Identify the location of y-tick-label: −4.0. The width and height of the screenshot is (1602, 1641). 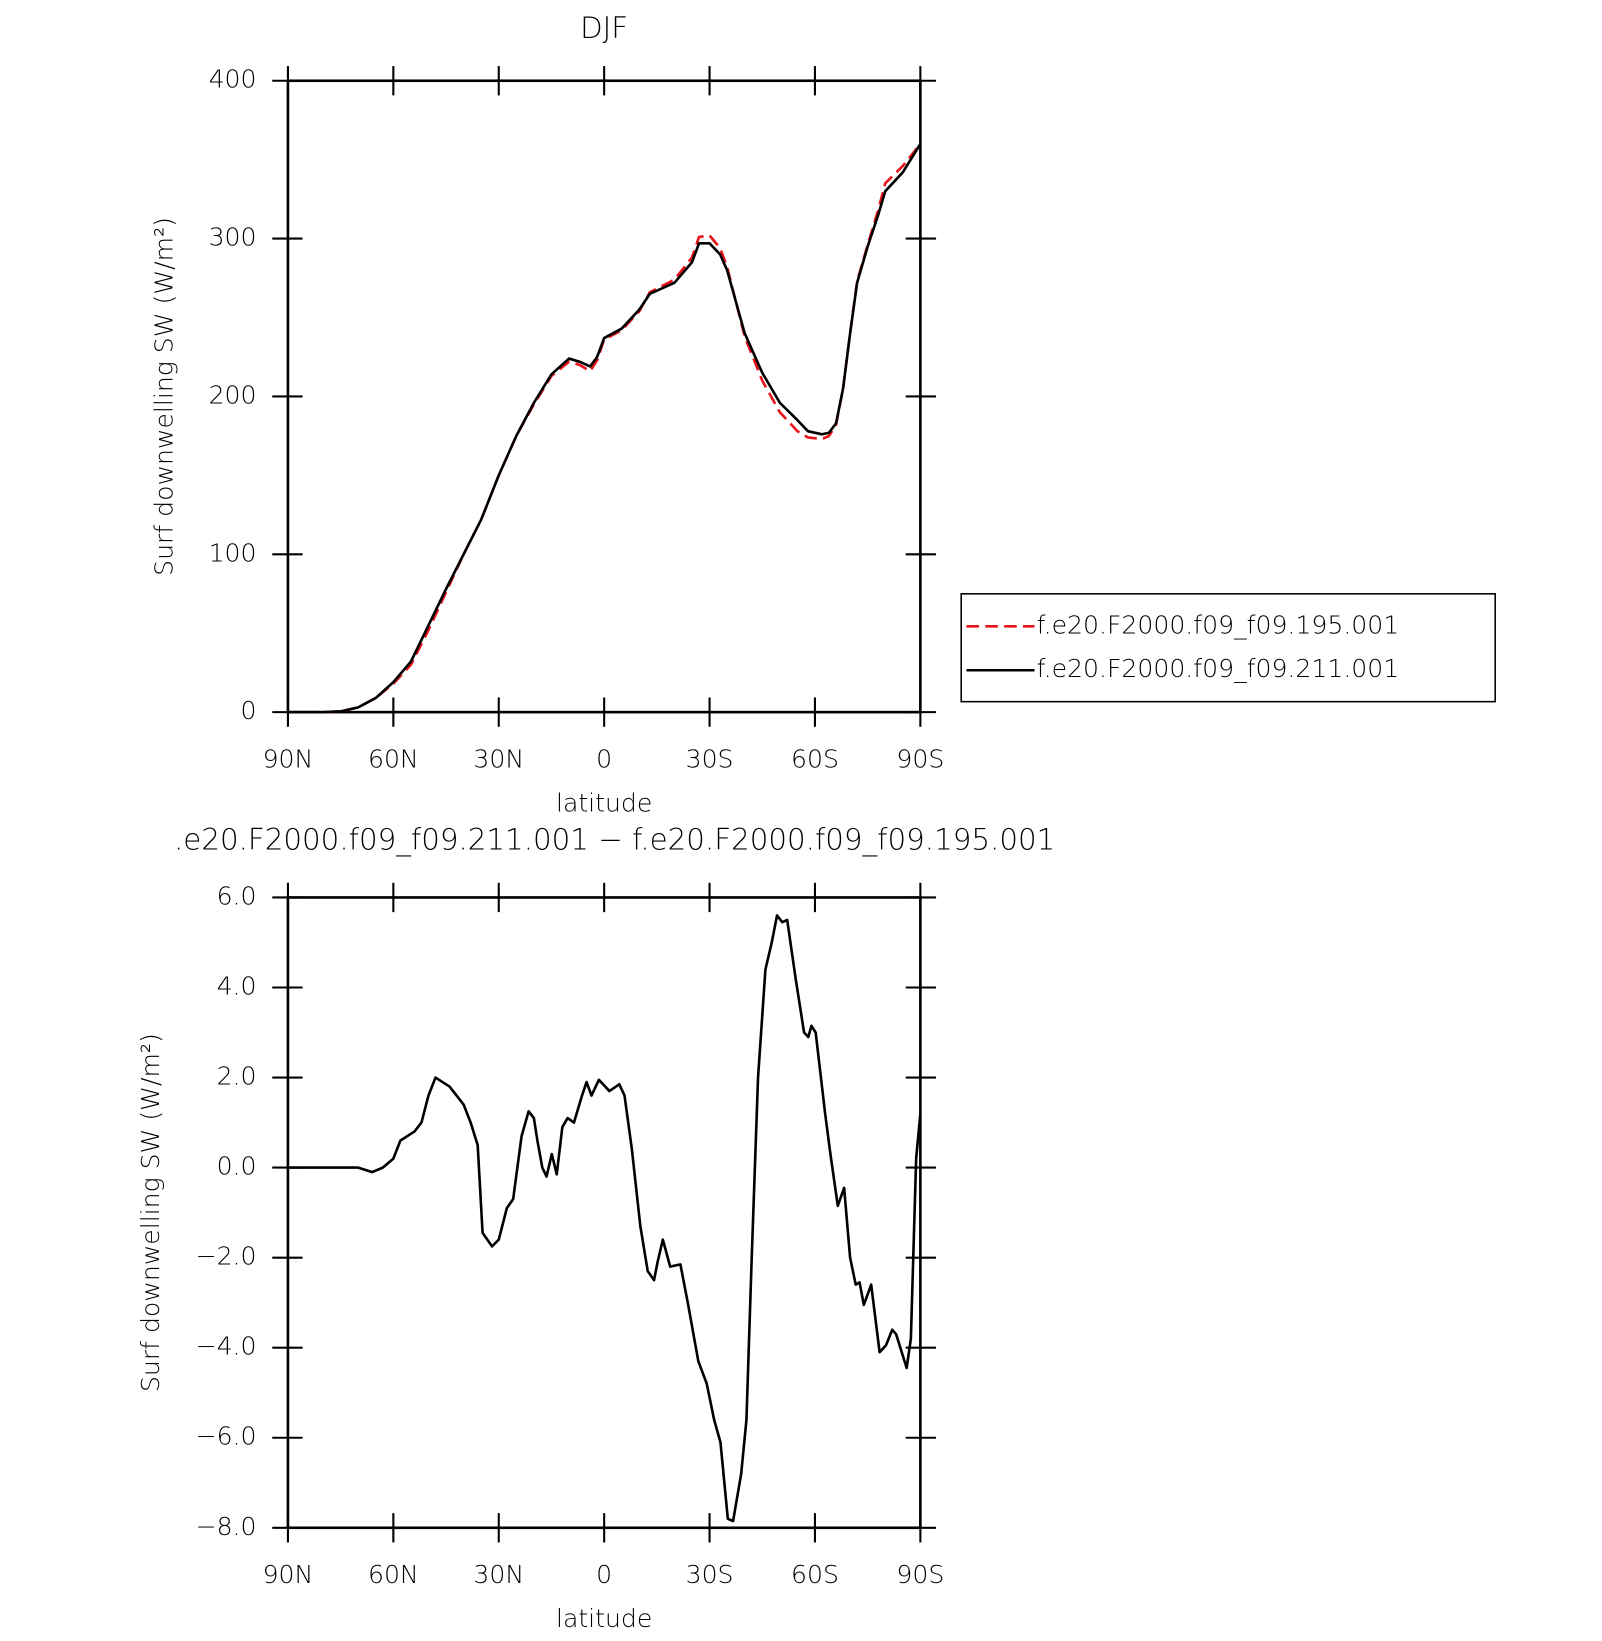
(226, 1346).